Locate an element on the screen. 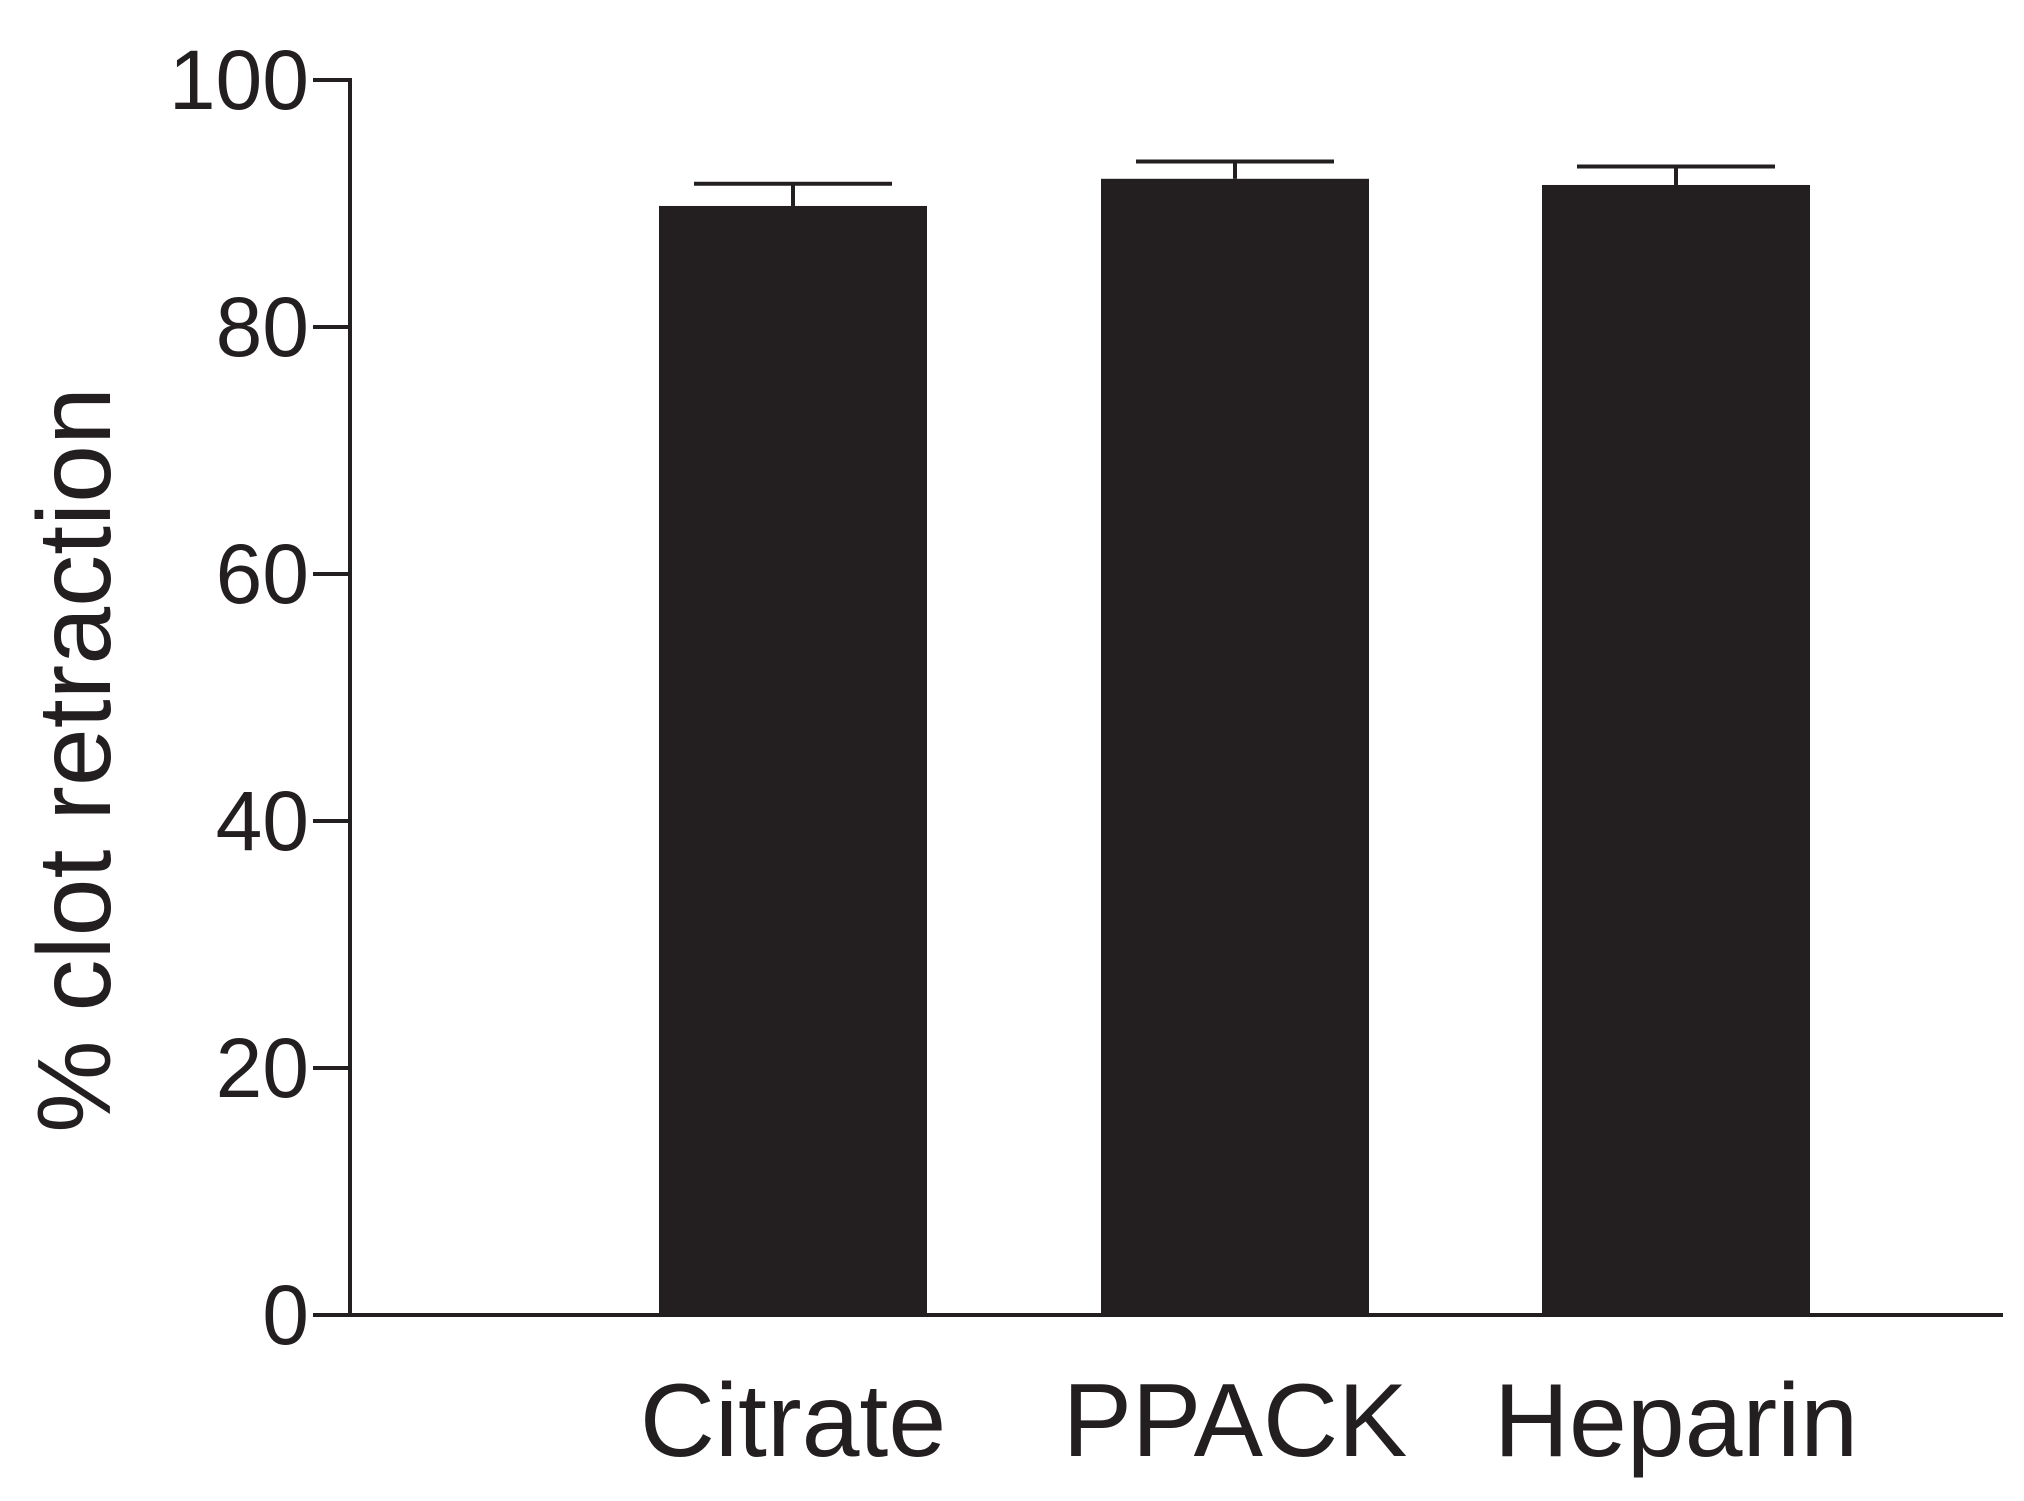 The width and height of the screenshot is (2024, 1501). y-tick-label-100: 100 is located at coordinates (239, 80).